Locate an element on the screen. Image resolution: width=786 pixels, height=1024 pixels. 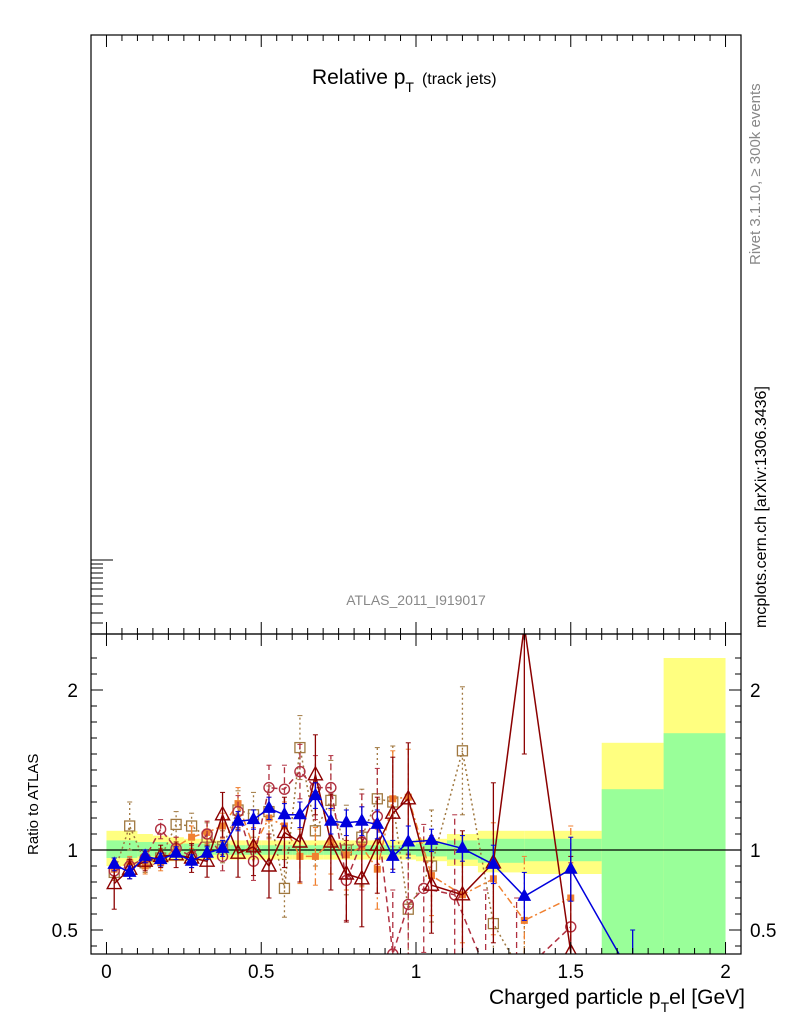
rivet-label: Rivet 3.1.10, ≥ 300k events is located at coordinates (755, 174).